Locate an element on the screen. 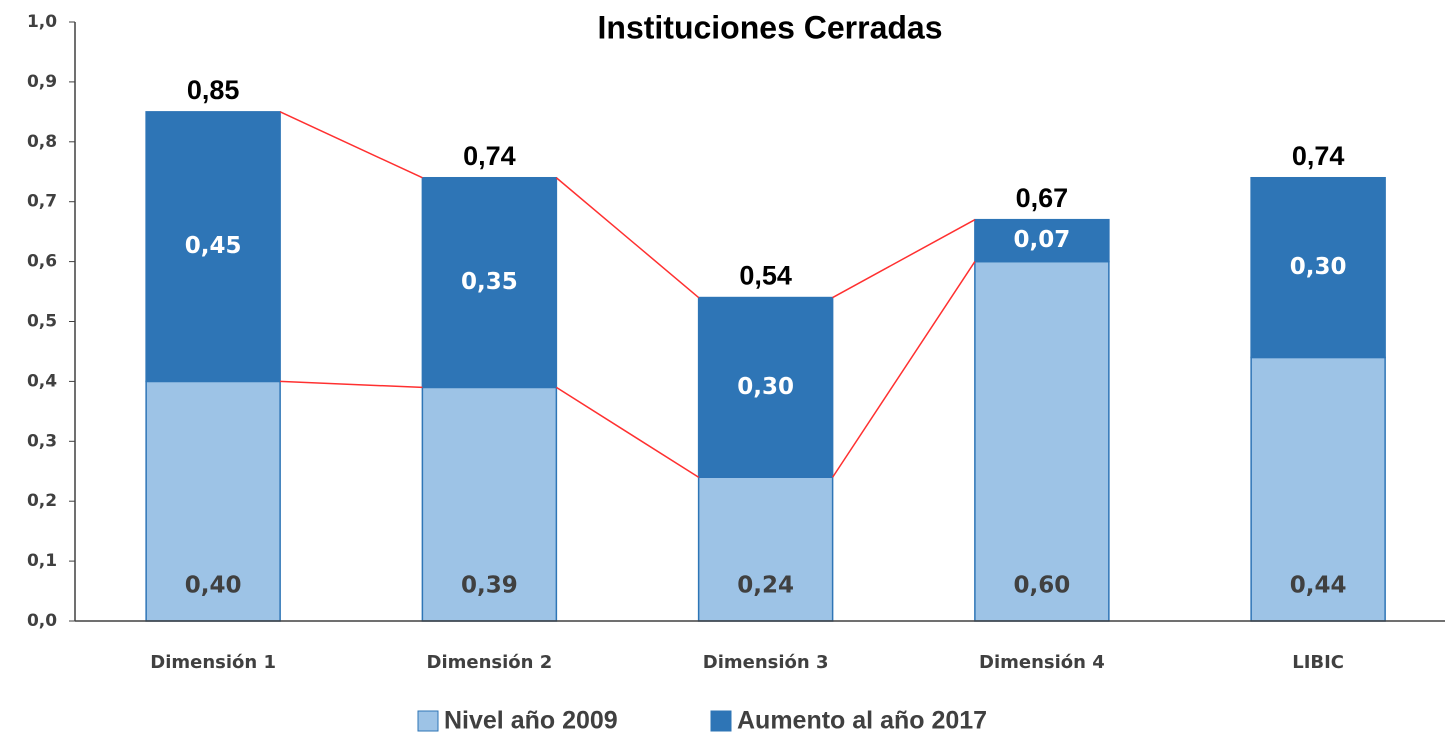  x-tick-label: LIBIC is located at coordinates (1318, 662).